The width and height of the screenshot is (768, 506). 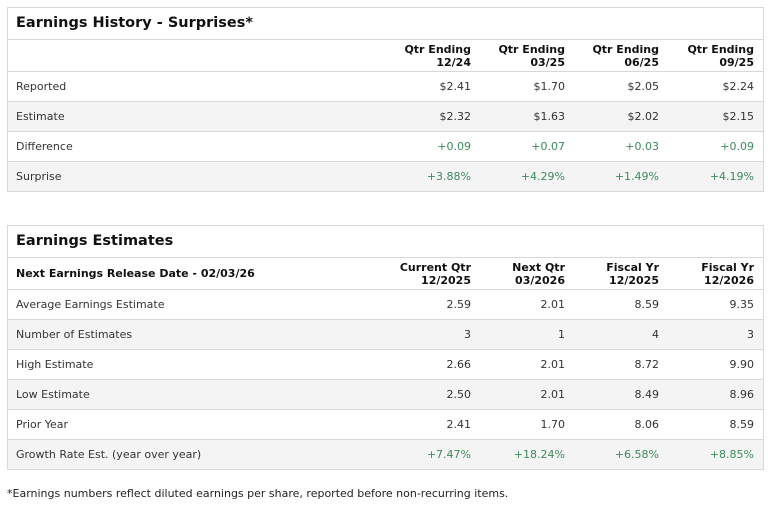 I want to click on row-label: Difference, so click(x=192, y=146).